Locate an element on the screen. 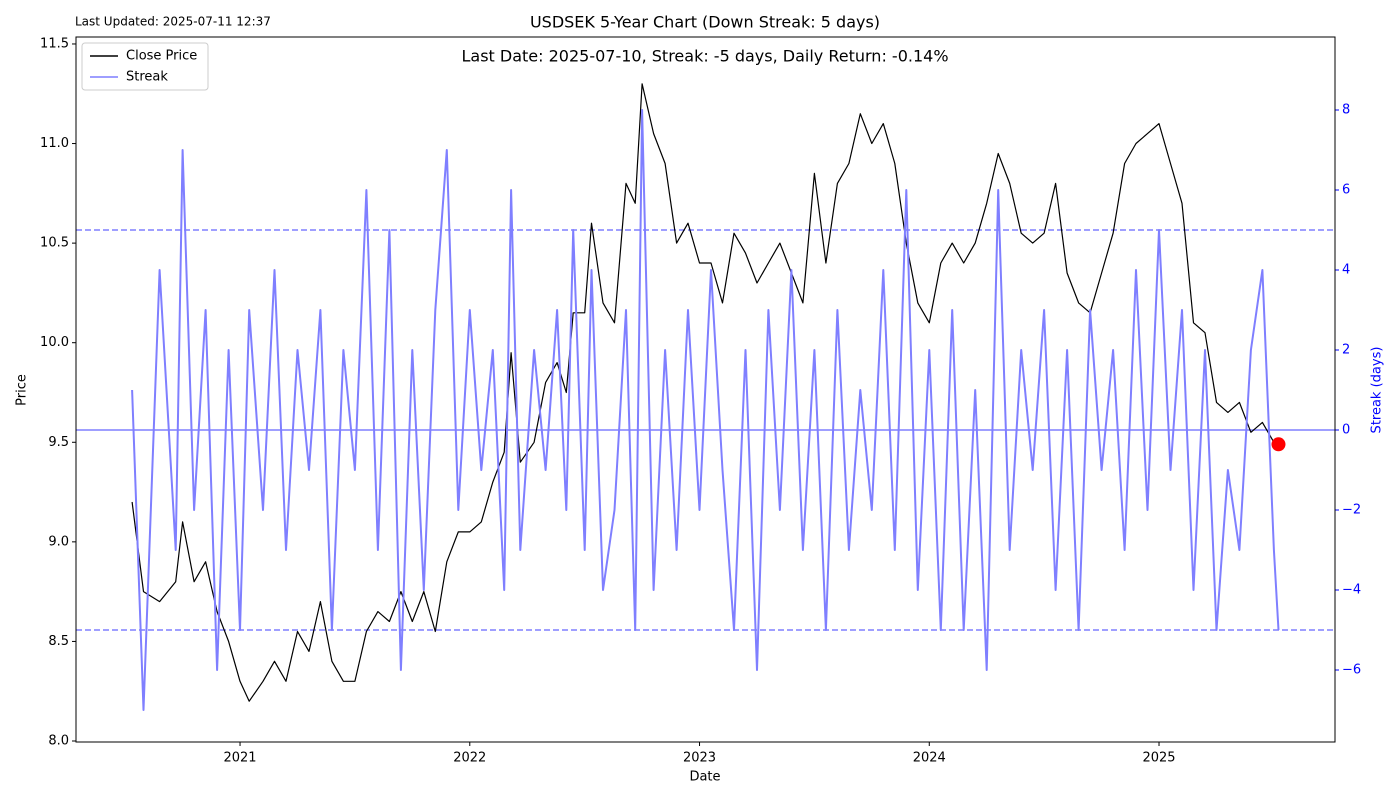  y2-tick-label: 2 is located at coordinates (1346, 350).